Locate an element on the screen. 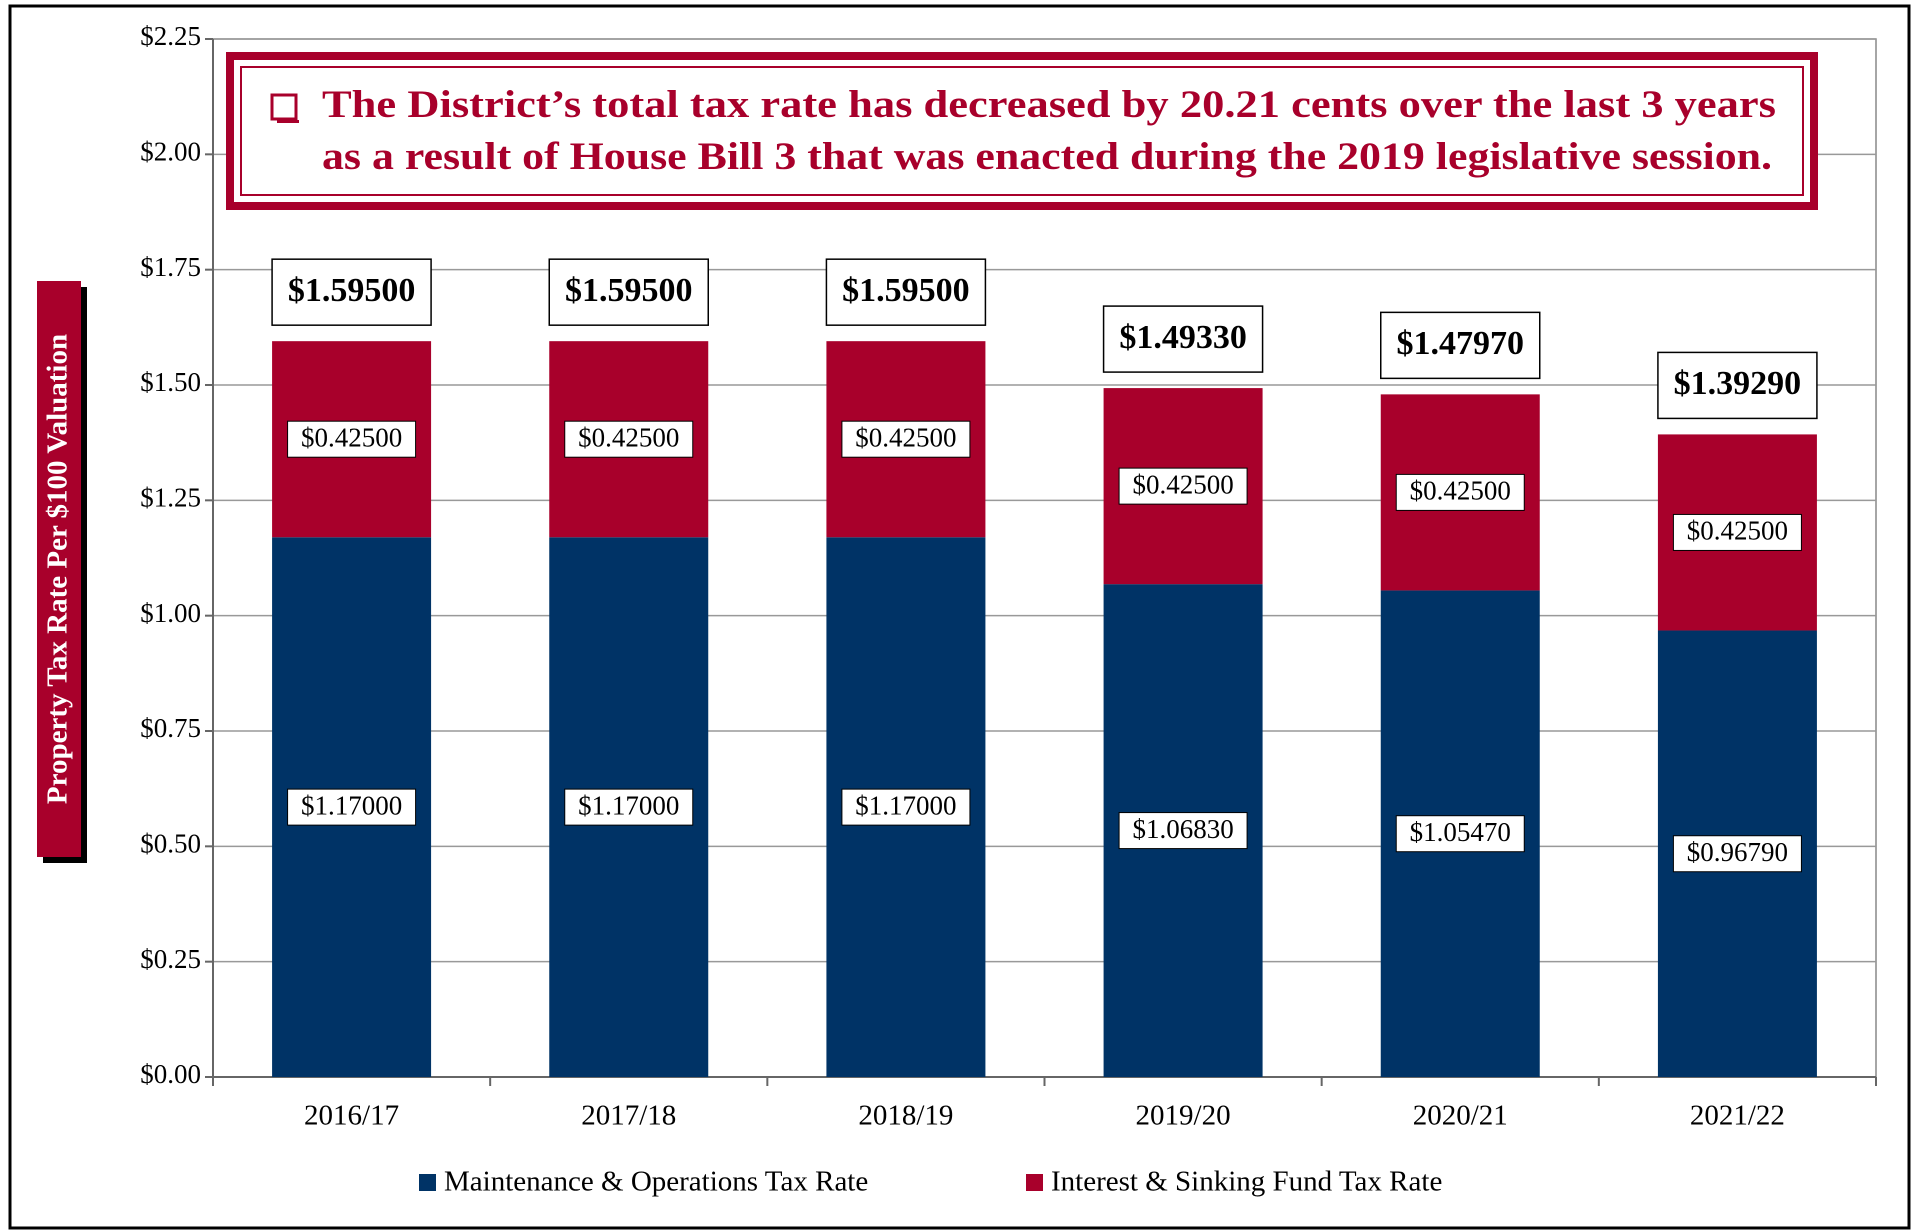 The width and height of the screenshot is (1919, 1232). y-tick-label: $0.25 is located at coordinates (170, 959).